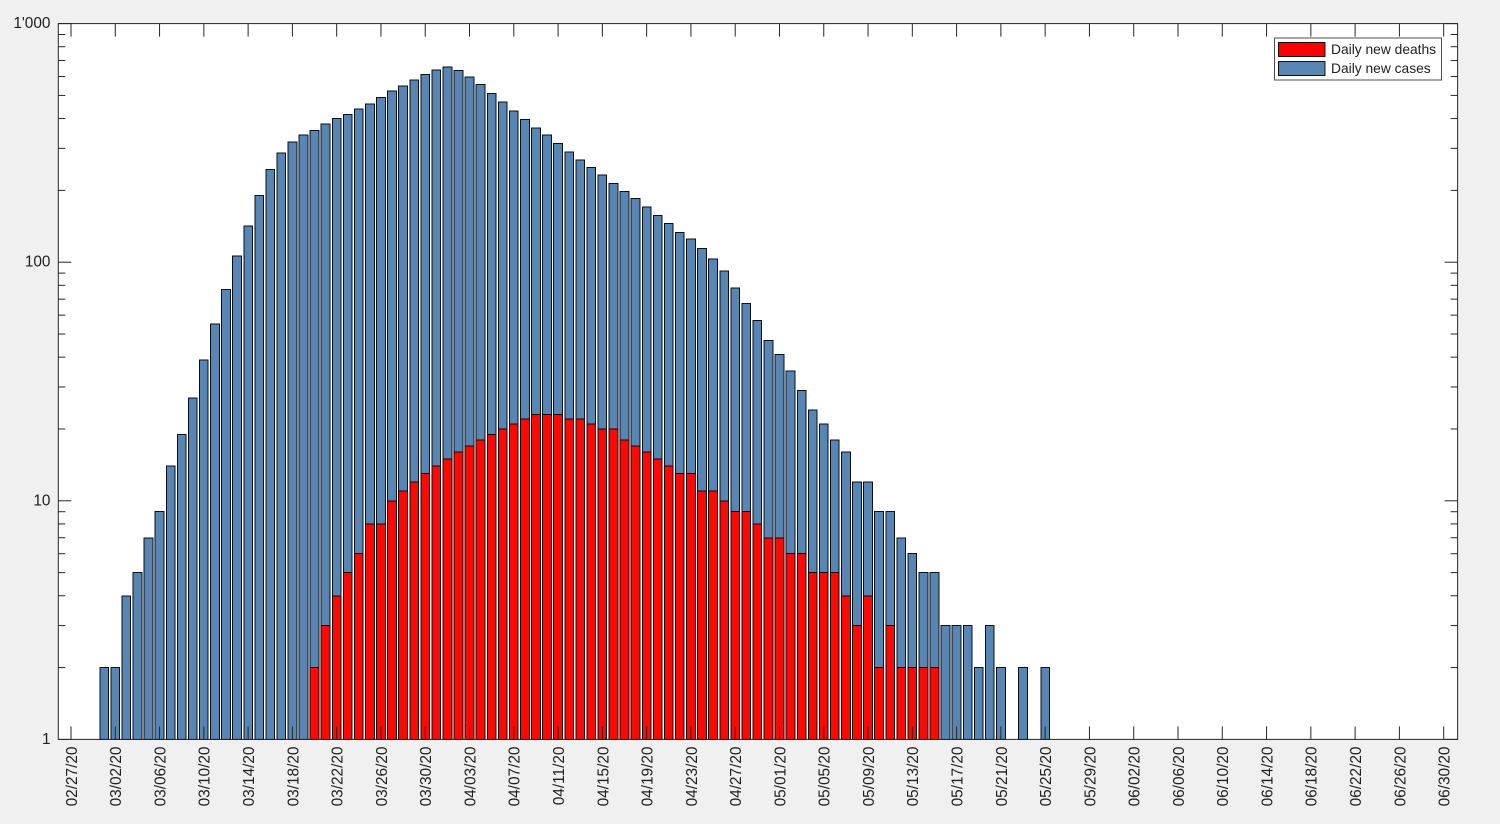 This screenshot has width=1500, height=824. I want to click on svg-text: 05/21/20, so click(1002, 777).